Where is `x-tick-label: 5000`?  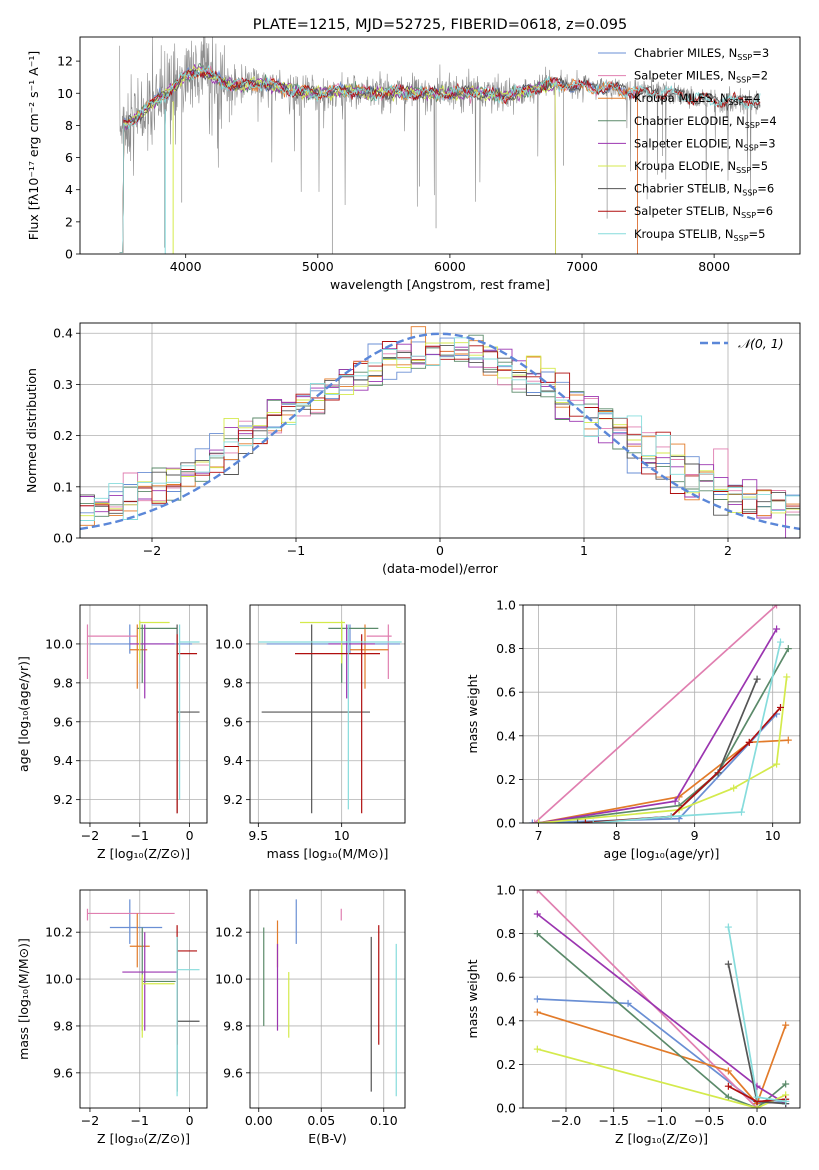
x-tick-label: 5000 is located at coordinates (318, 266).